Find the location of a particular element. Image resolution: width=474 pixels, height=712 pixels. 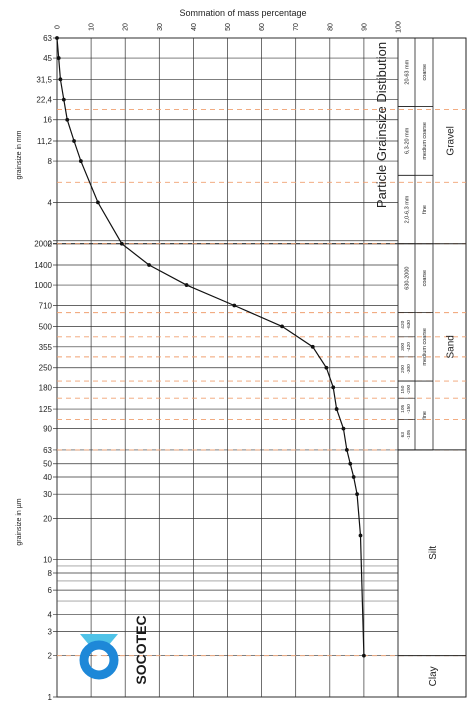

percent-tick-label: 60 is located at coordinates (262, 27).